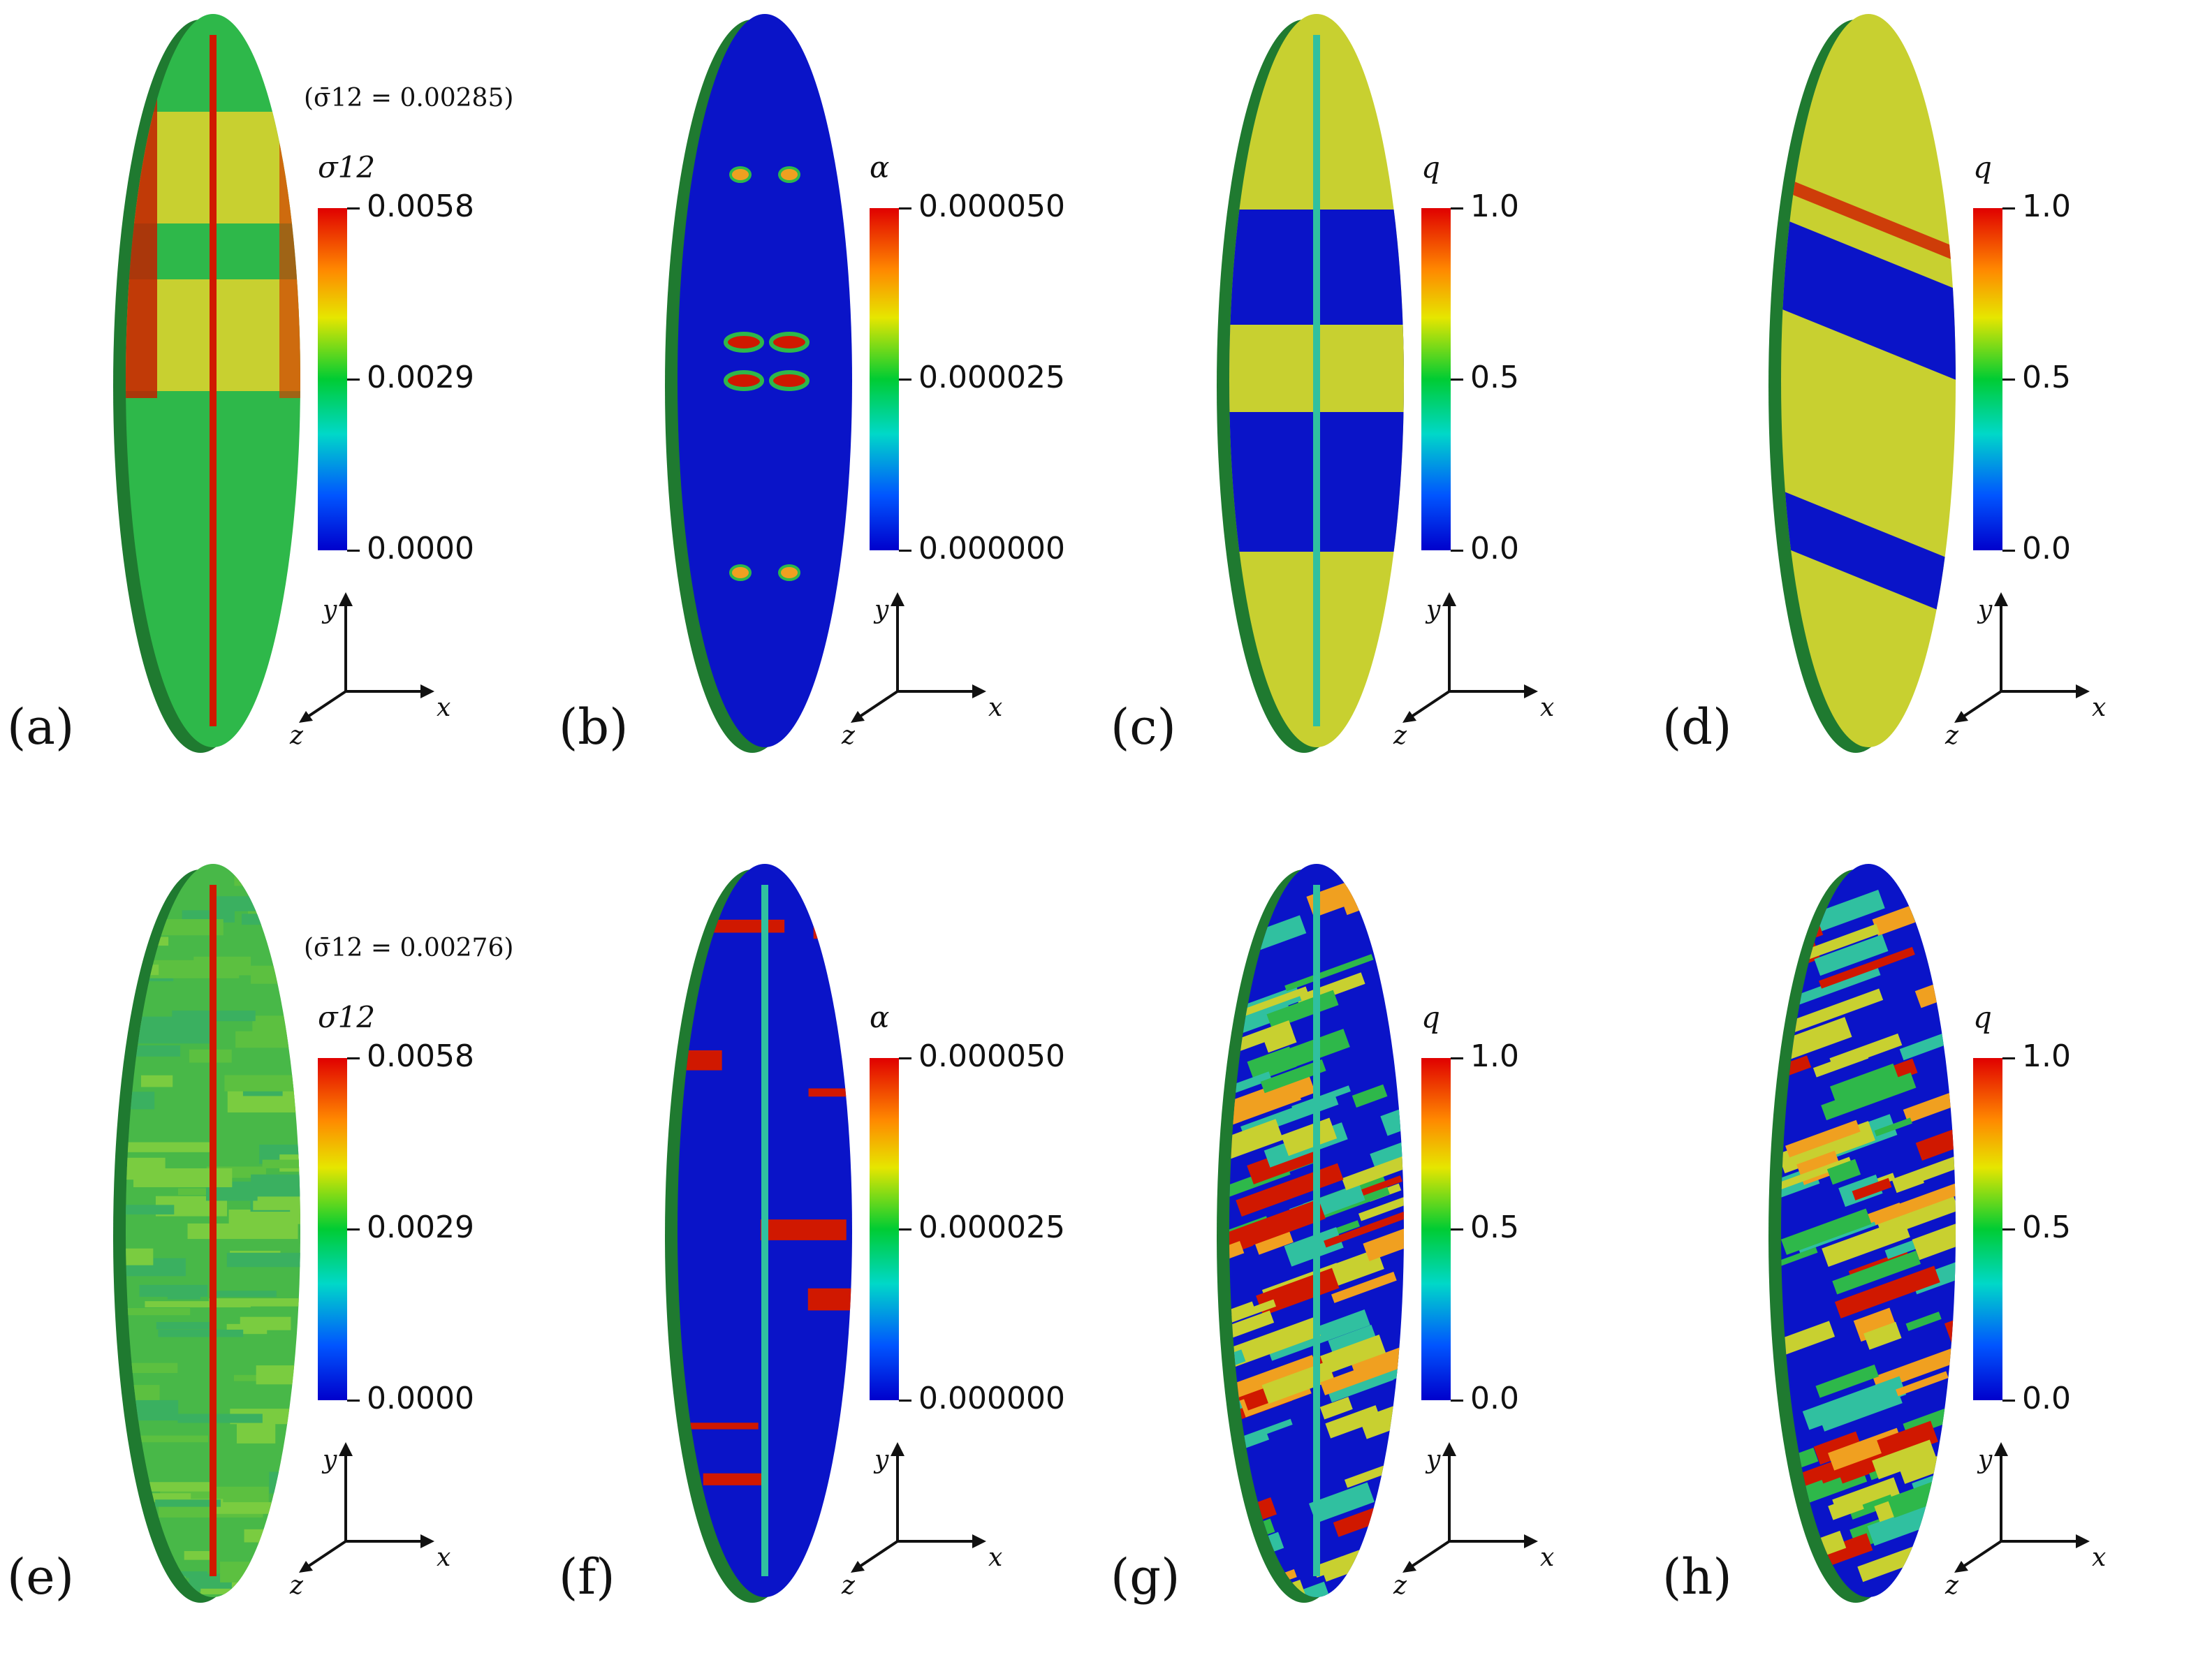 Image resolution: width=2212 pixels, height=1667 pixels. Describe the element at coordinates (347, 167) in the screenshot. I see `colorbar-title: σ12` at that location.